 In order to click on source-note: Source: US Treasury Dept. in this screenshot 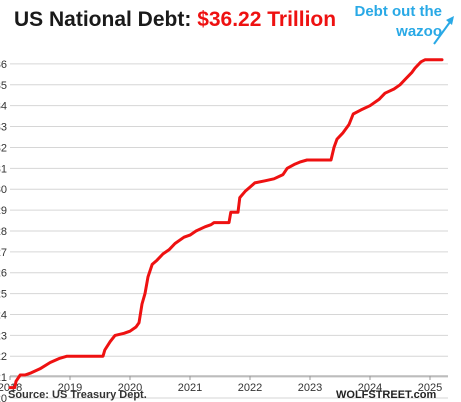, I will do `click(77, 395)`.